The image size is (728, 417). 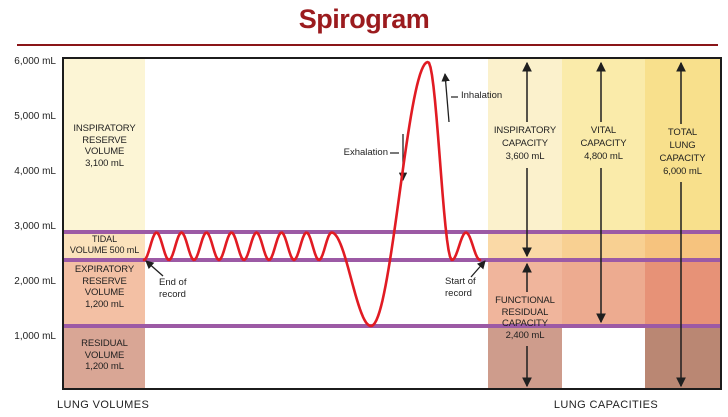 I want to click on total-lung-capacity-label: TOTAL LUNG CAPACITY 6,000 mL, so click(x=682, y=152).